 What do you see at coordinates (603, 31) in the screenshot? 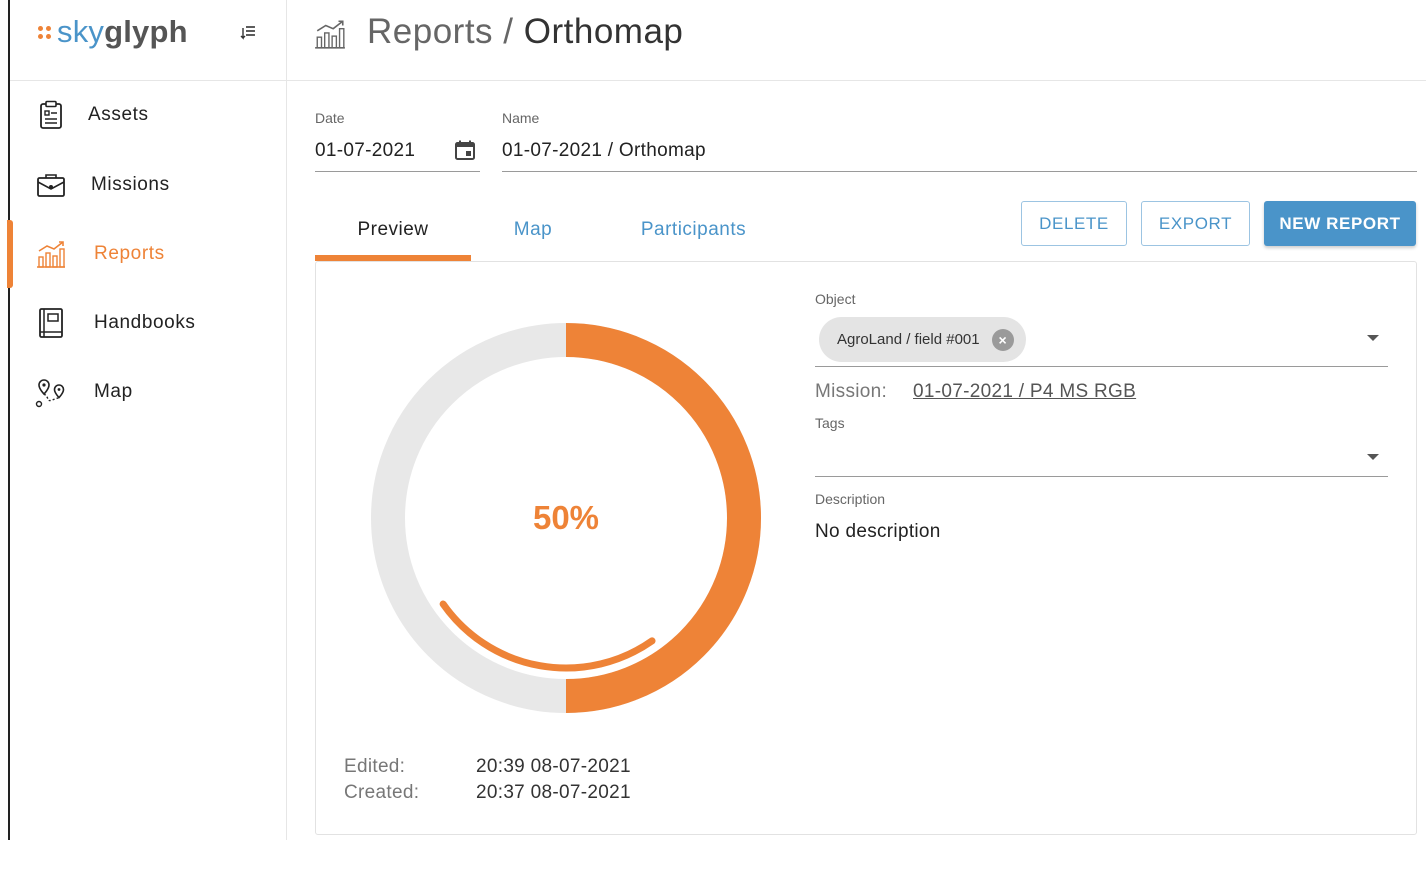
I see `page-title: Orthomap` at bounding box center [603, 31].